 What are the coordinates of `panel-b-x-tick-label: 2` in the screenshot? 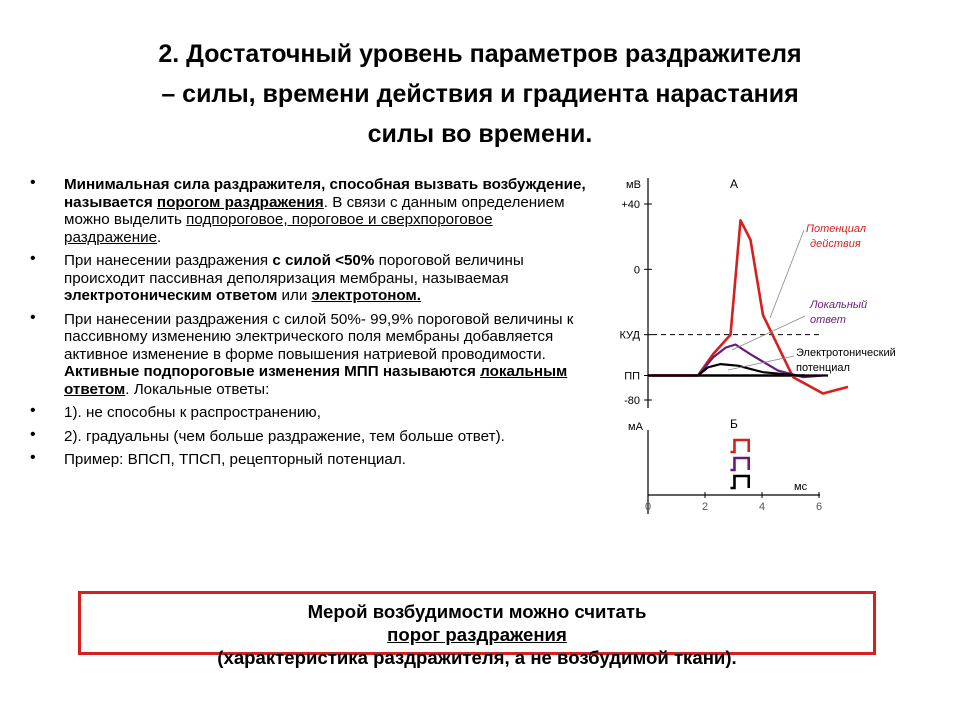 It's located at (705, 507).